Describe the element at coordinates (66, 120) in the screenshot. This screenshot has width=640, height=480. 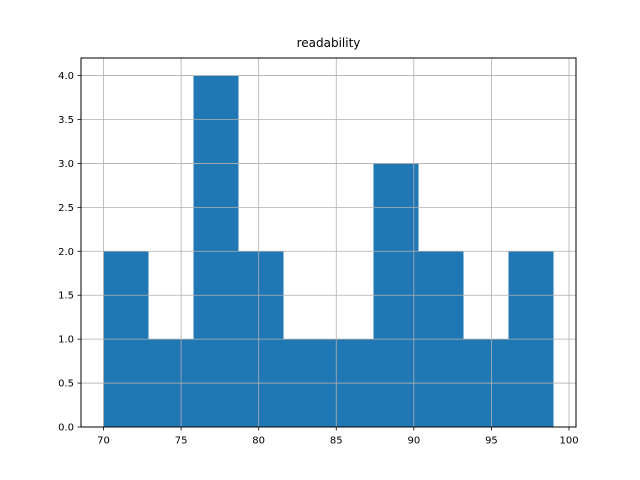
I see `y-tick-label: 3.5` at that location.